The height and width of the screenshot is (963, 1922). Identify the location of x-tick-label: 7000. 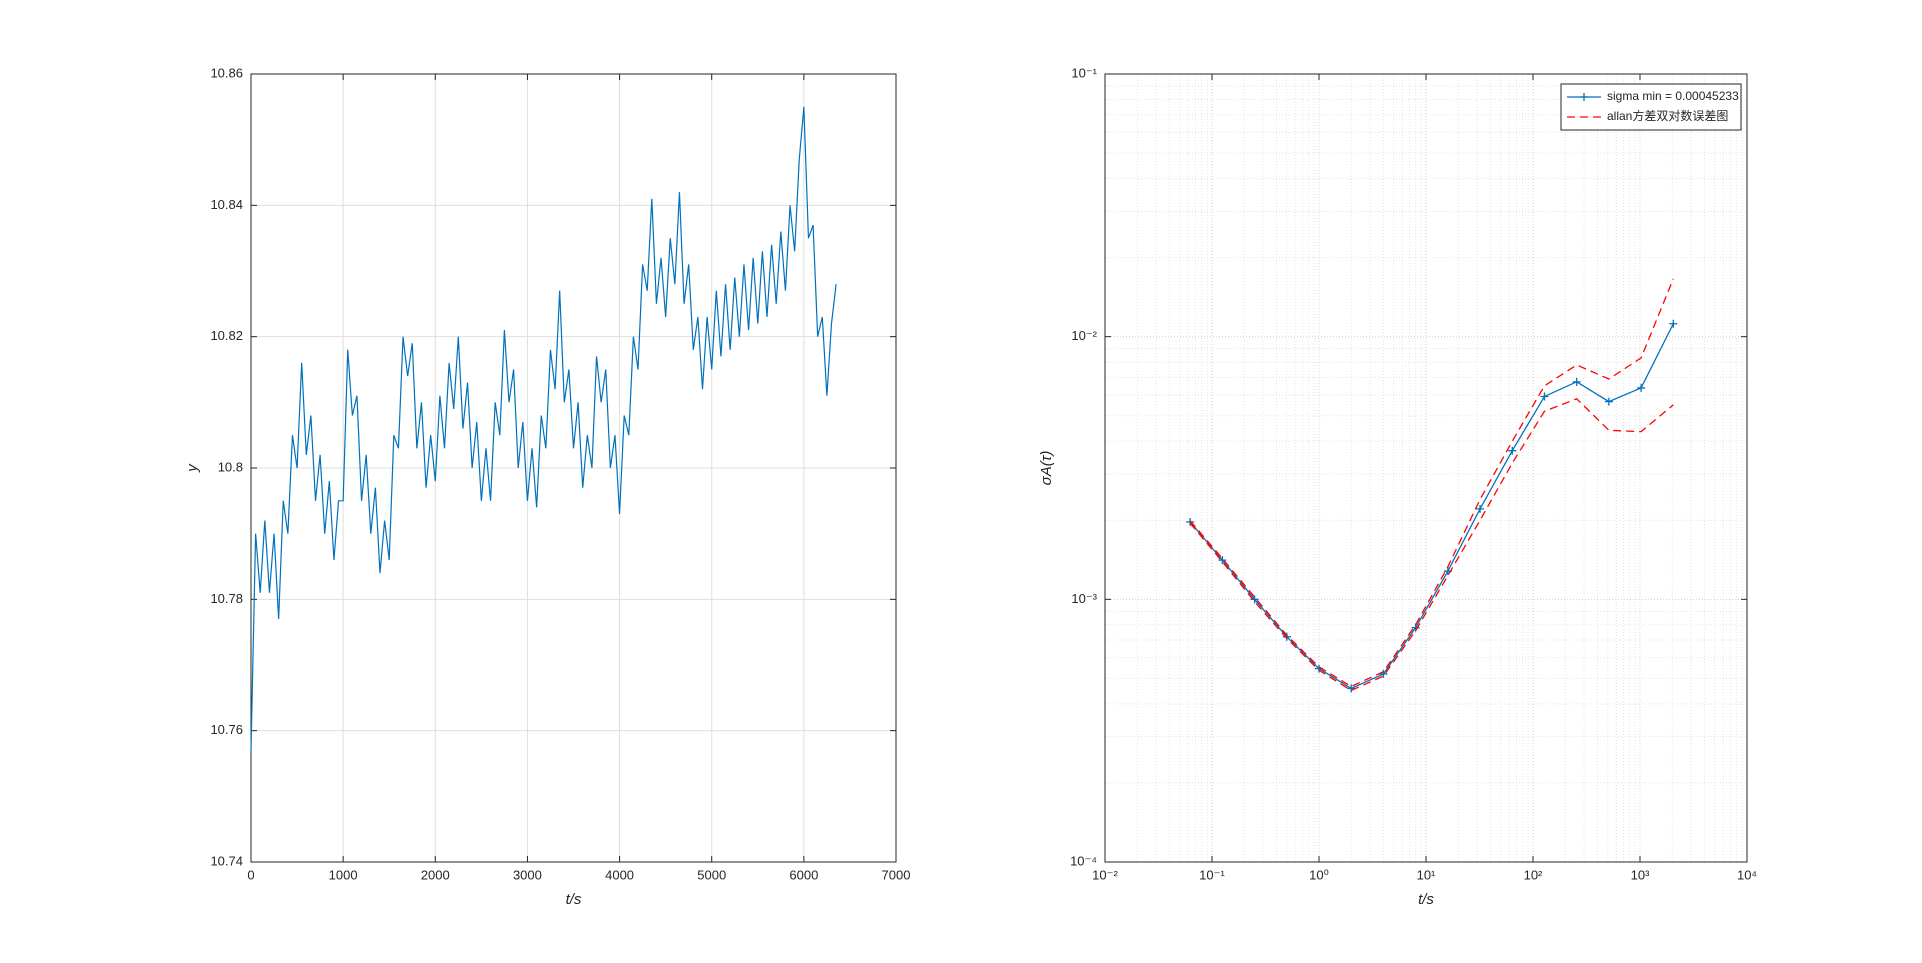
(896, 874).